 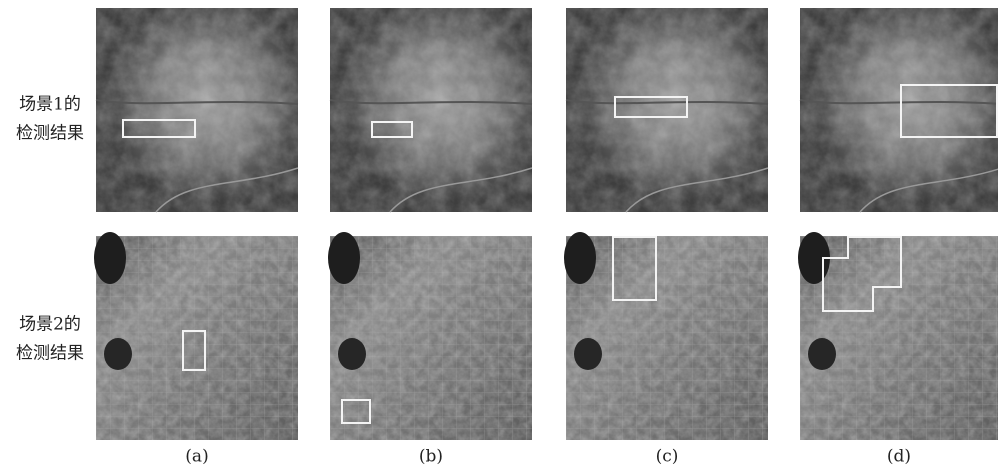 What do you see at coordinates (50, 229) in the screenshot?
I see `row-labels: 场景1的 检测结果 场景2的 检测结果` at bounding box center [50, 229].